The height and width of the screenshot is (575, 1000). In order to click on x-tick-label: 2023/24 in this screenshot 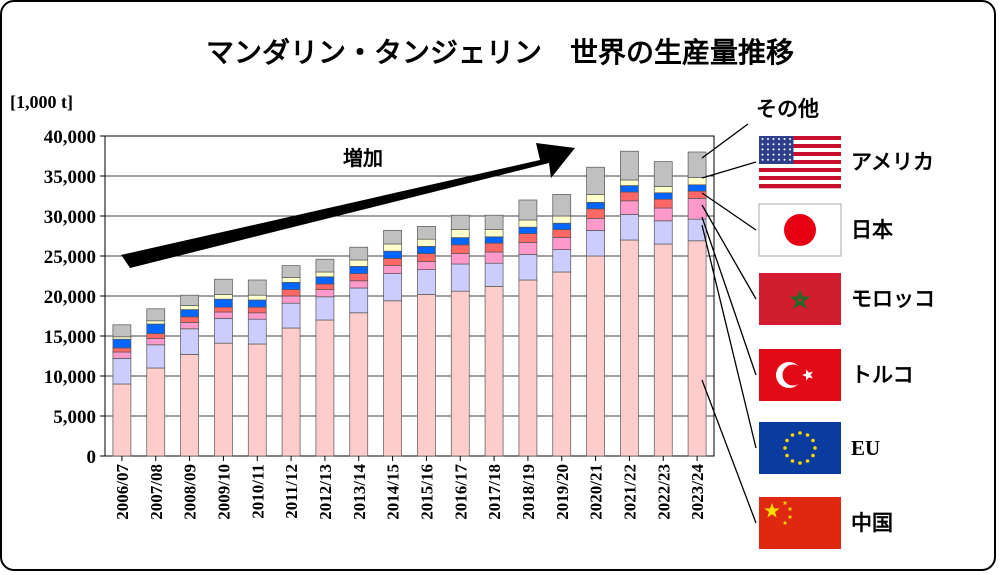, I will do `click(697, 492)`.